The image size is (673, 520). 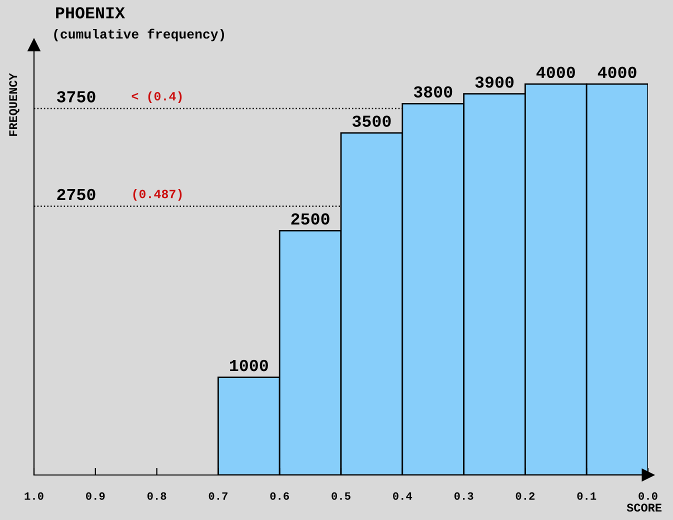 What do you see at coordinates (156, 496) in the screenshot?
I see `x-tick-label: 0.8` at bounding box center [156, 496].